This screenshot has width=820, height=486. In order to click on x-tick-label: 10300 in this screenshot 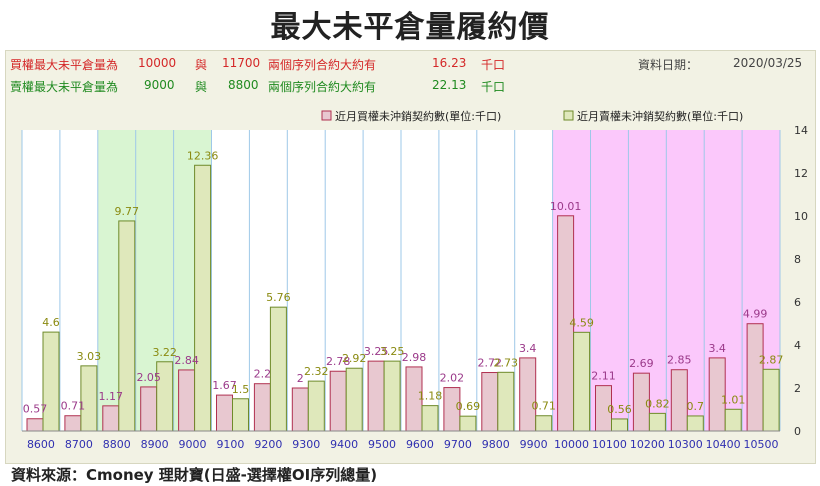, I will do `click(685, 444)`.